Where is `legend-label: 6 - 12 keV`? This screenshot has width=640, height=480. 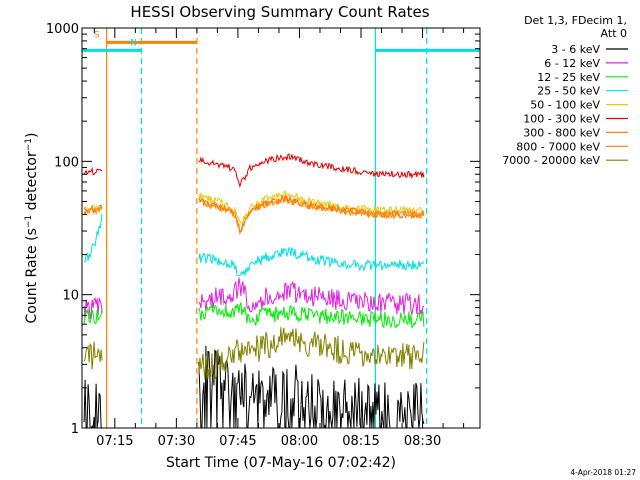 legend-label: 6 - 12 keV is located at coordinates (572, 63).